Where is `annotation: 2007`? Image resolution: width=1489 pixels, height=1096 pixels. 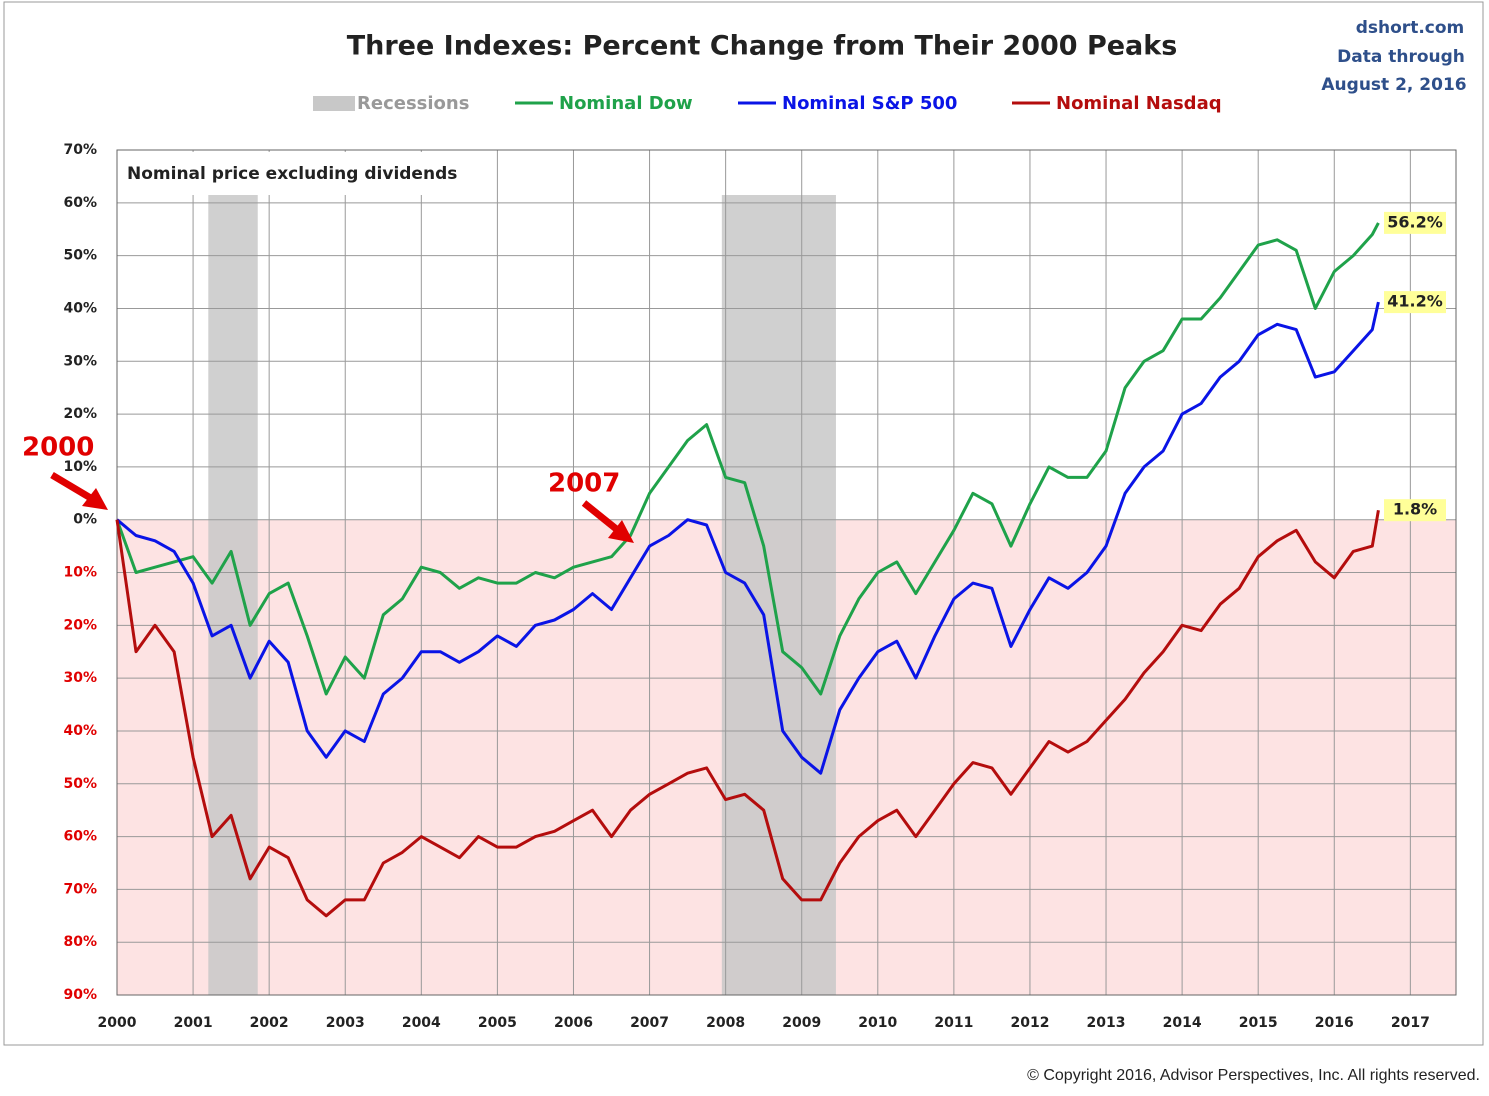
annotation: 2007 is located at coordinates (584, 484).